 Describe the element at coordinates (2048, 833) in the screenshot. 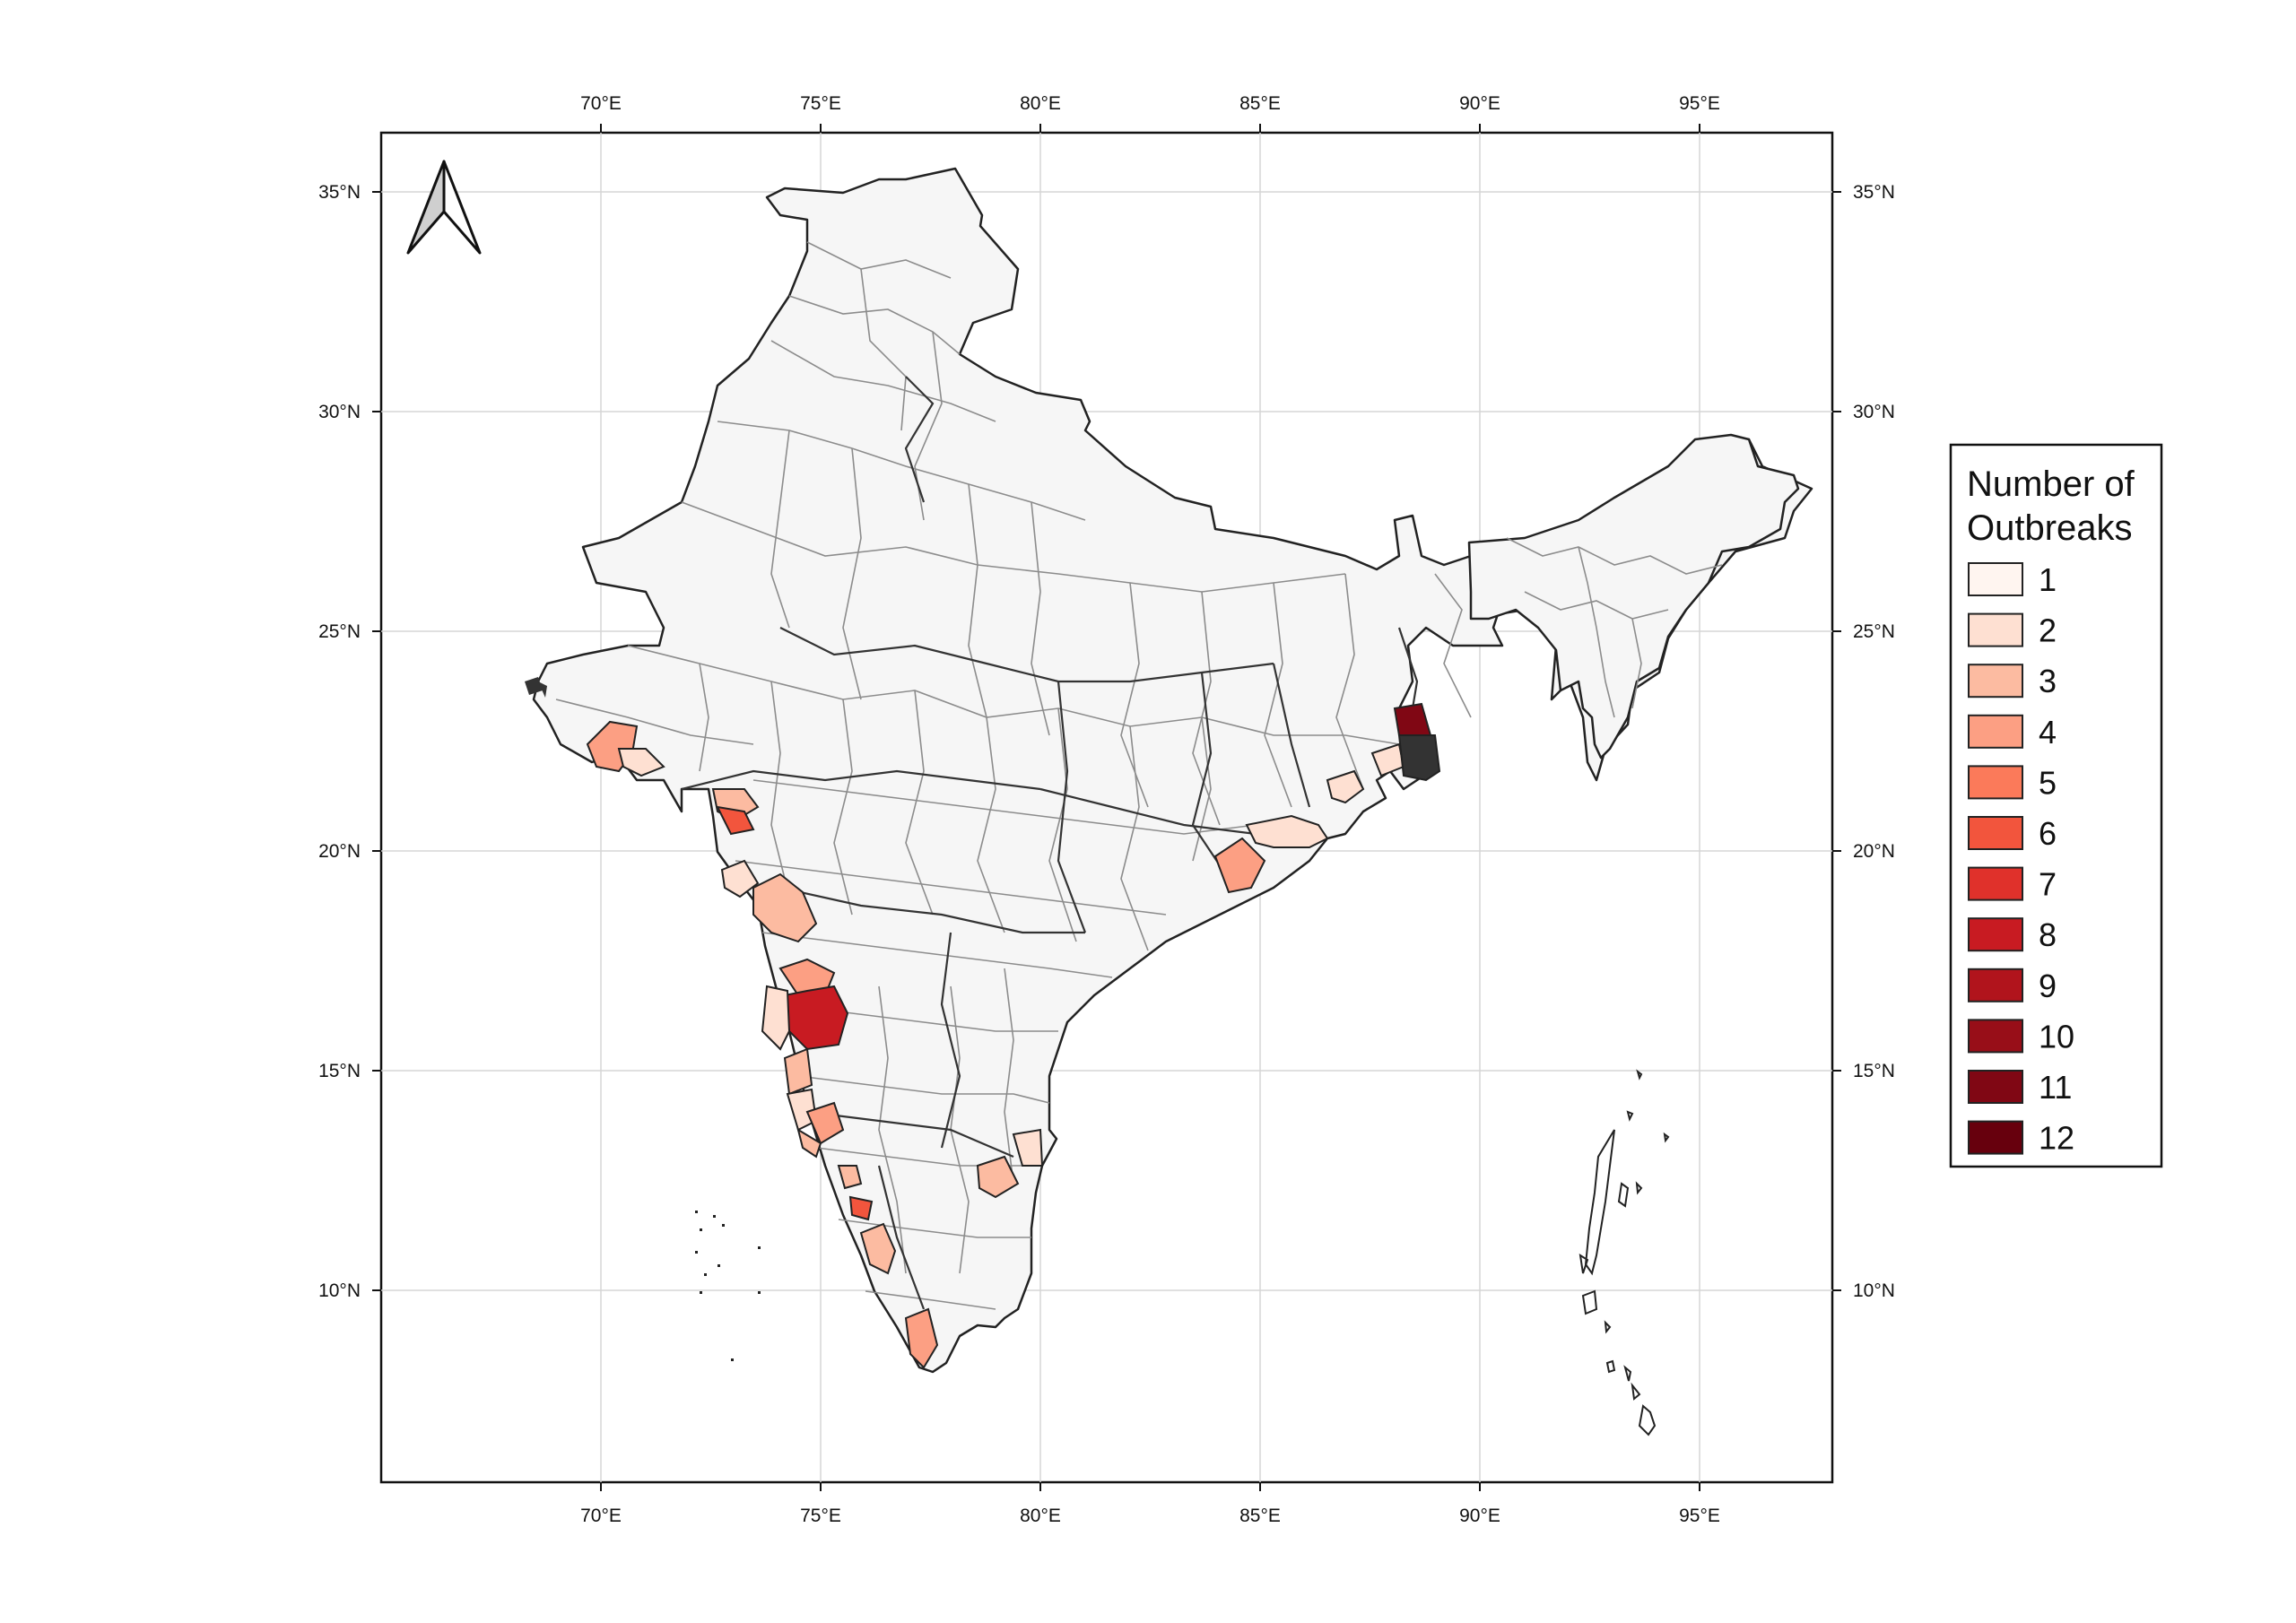

I see `legend-label: 6` at that location.